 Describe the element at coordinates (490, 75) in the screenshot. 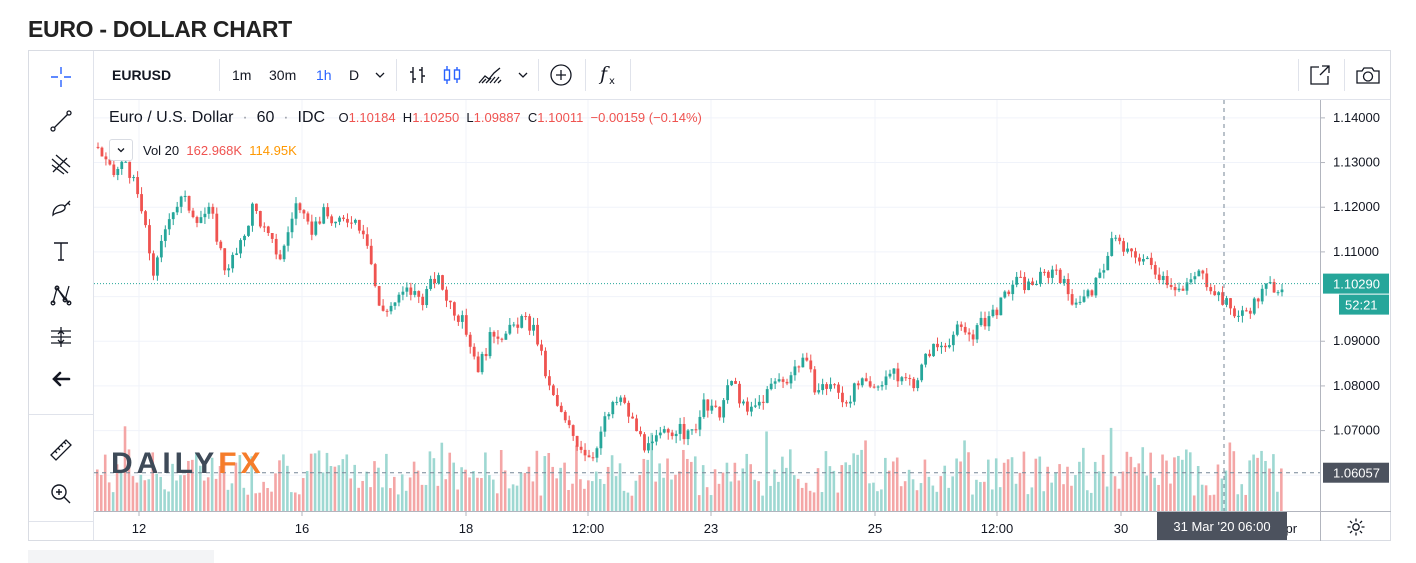

I see `area-icon` at that location.